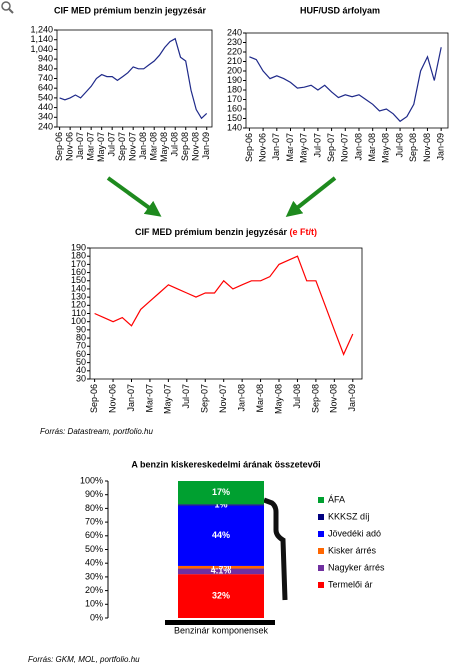 This screenshot has width=458, height=667. I want to click on y-tick-label: 80, so click(81, 337).